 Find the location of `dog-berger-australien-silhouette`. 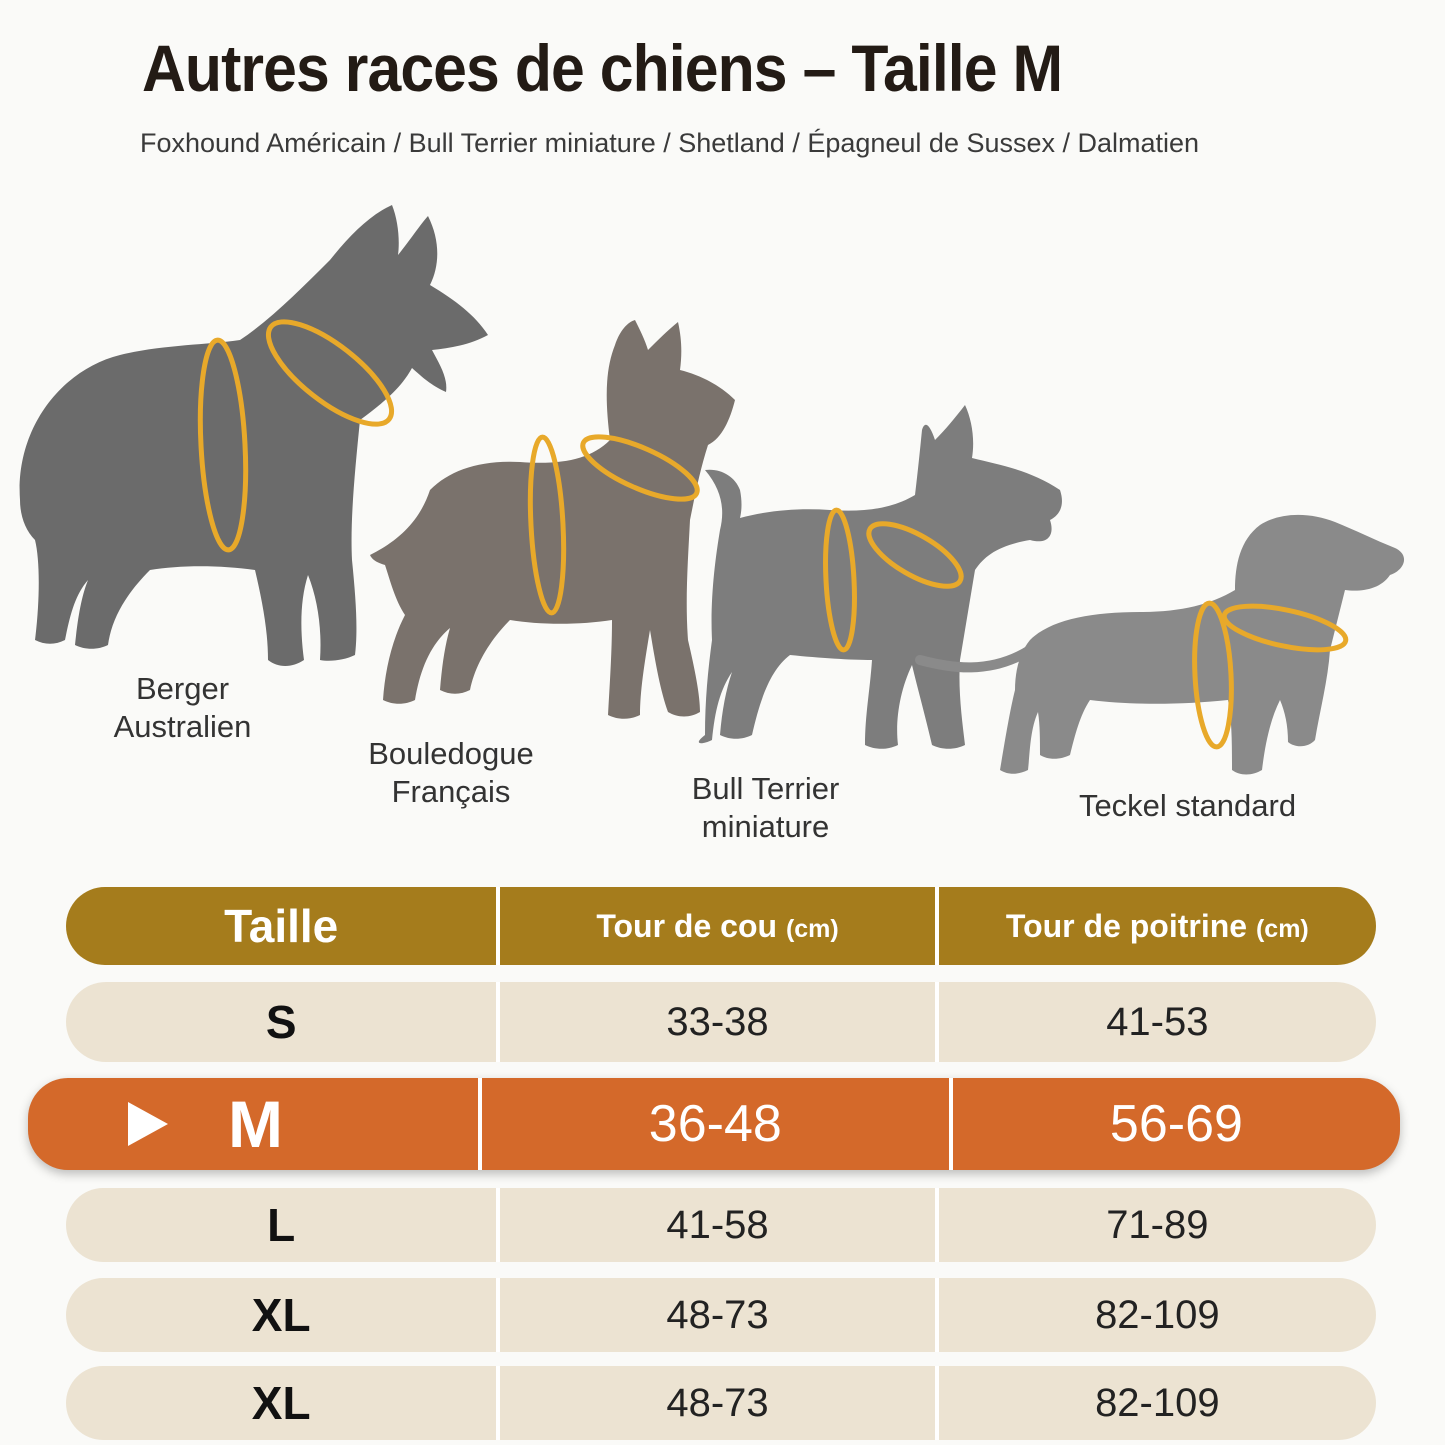

dog-berger-australien-silhouette is located at coordinates (253, 435).